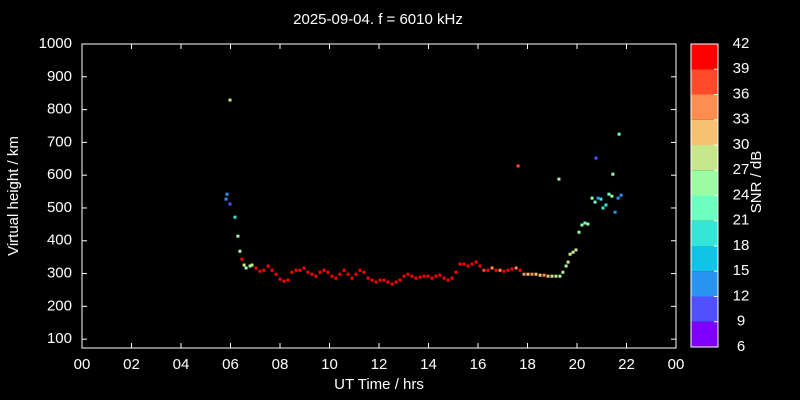 The width and height of the screenshot is (800, 400). I want to click on y-tick-label: 600, so click(59, 174).